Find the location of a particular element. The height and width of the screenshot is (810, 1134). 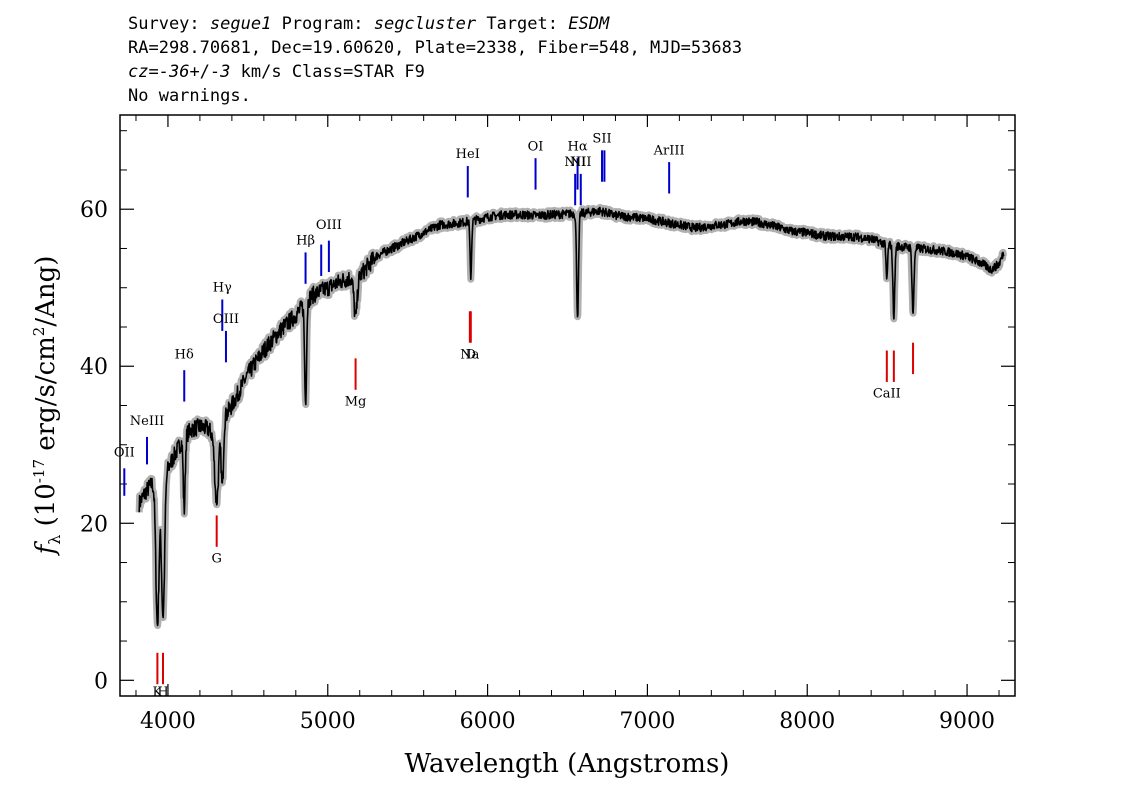

emission-line-label: OI is located at coordinates (536, 146).